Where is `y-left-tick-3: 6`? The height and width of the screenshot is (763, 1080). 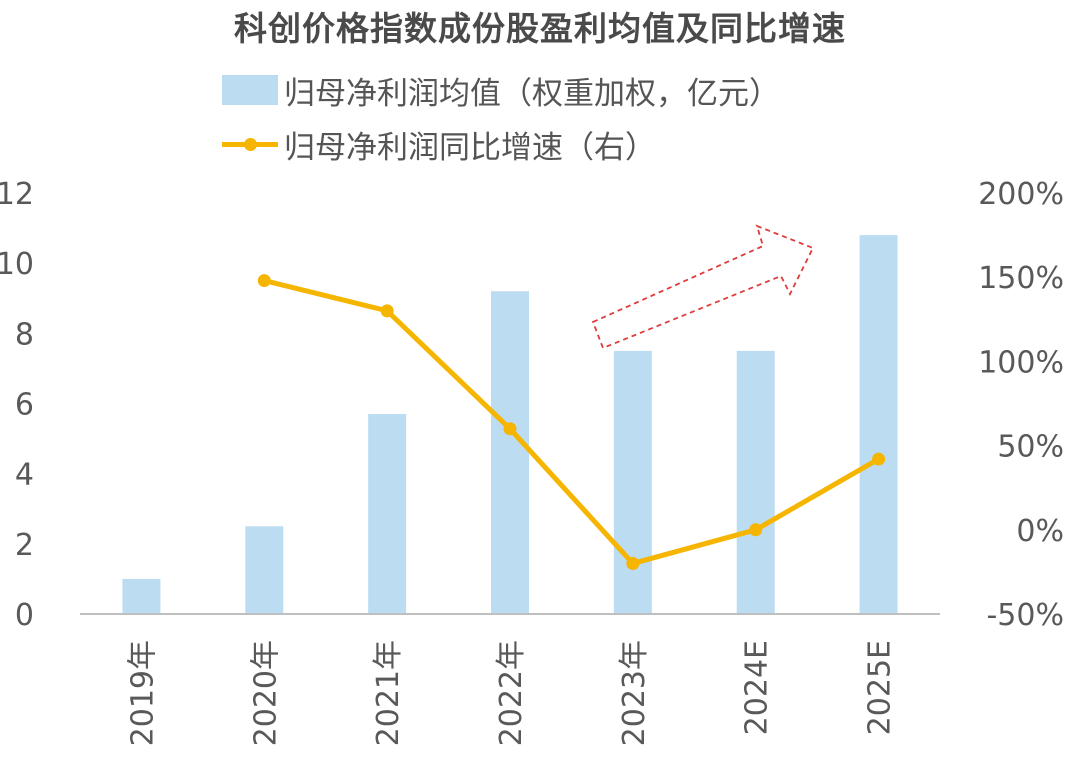 y-left-tick-3: 6 is located at coordinates (24, 405).